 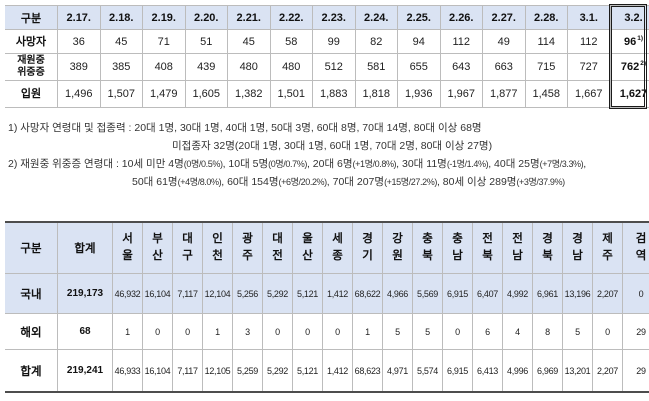 What do you see at coordinates (164, 41) in the screenshot?
I see `daily-value: 71` at bounding box center [164, 41].